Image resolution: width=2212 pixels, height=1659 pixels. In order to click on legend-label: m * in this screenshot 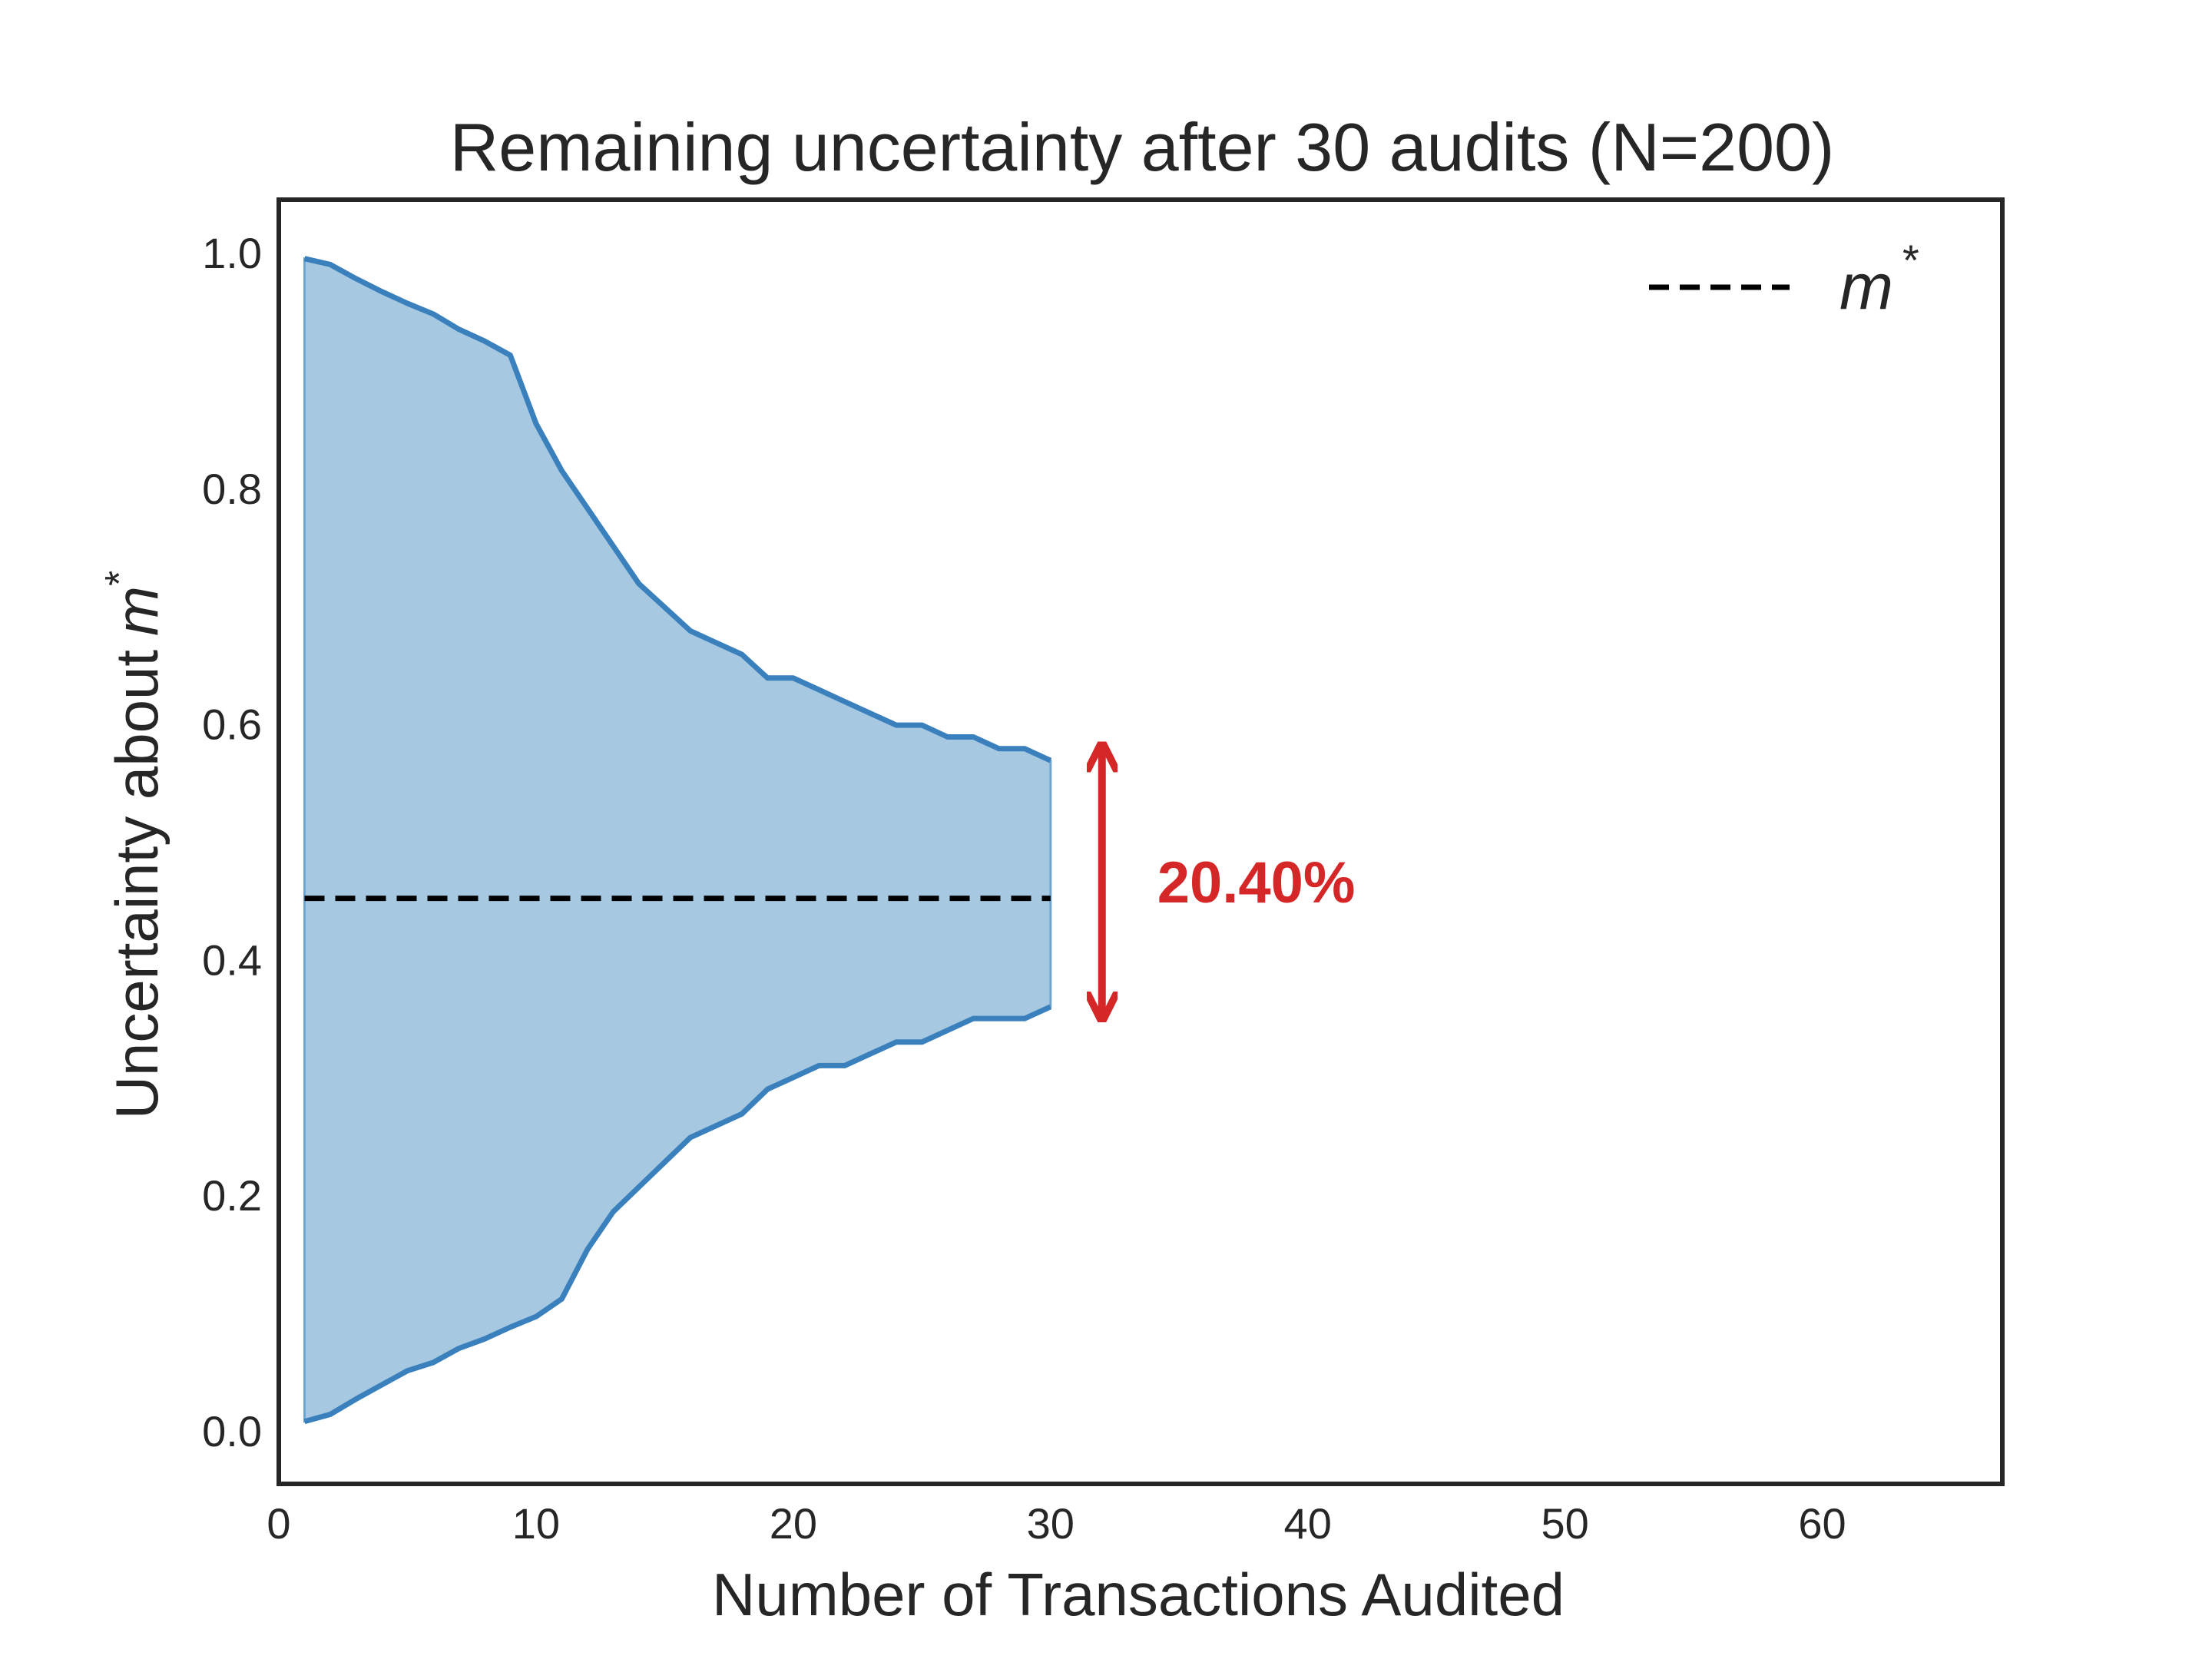, I will do `click(1879, 279)`.